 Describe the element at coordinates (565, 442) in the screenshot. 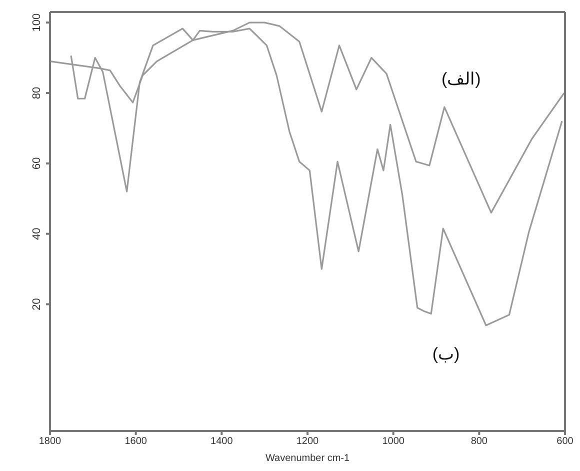

I see `x-tick-label: 600` at that location.